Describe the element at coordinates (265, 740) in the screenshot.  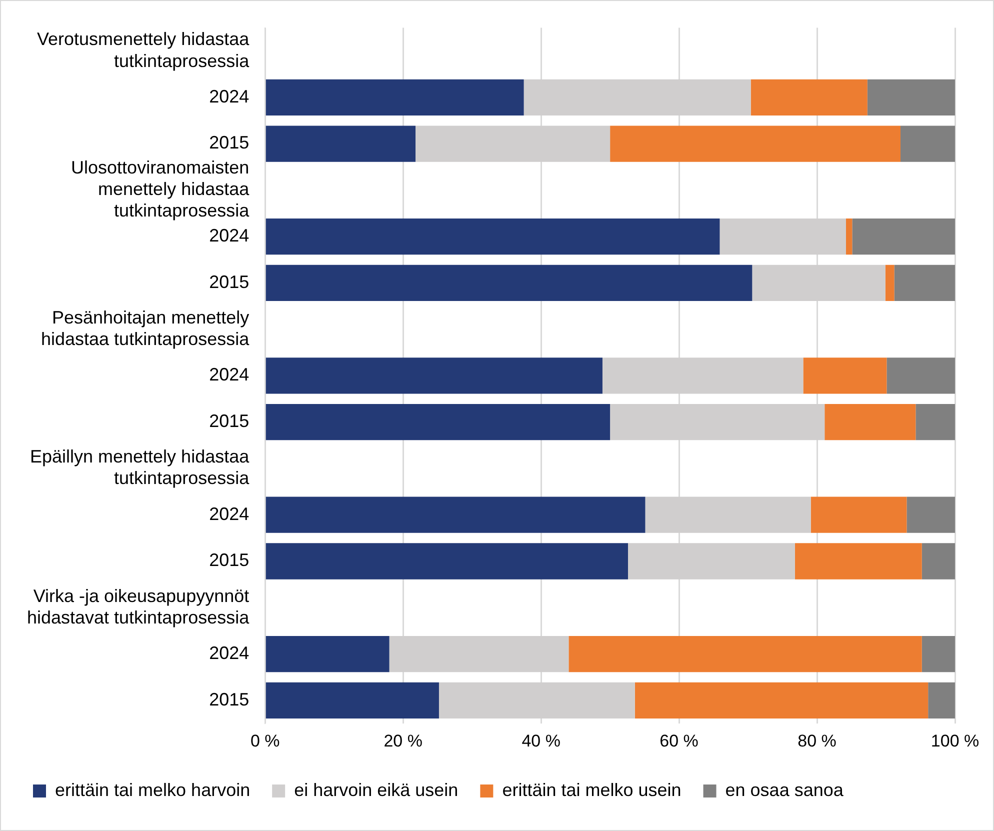
I see `x-tick-label: 0 %` at that location.